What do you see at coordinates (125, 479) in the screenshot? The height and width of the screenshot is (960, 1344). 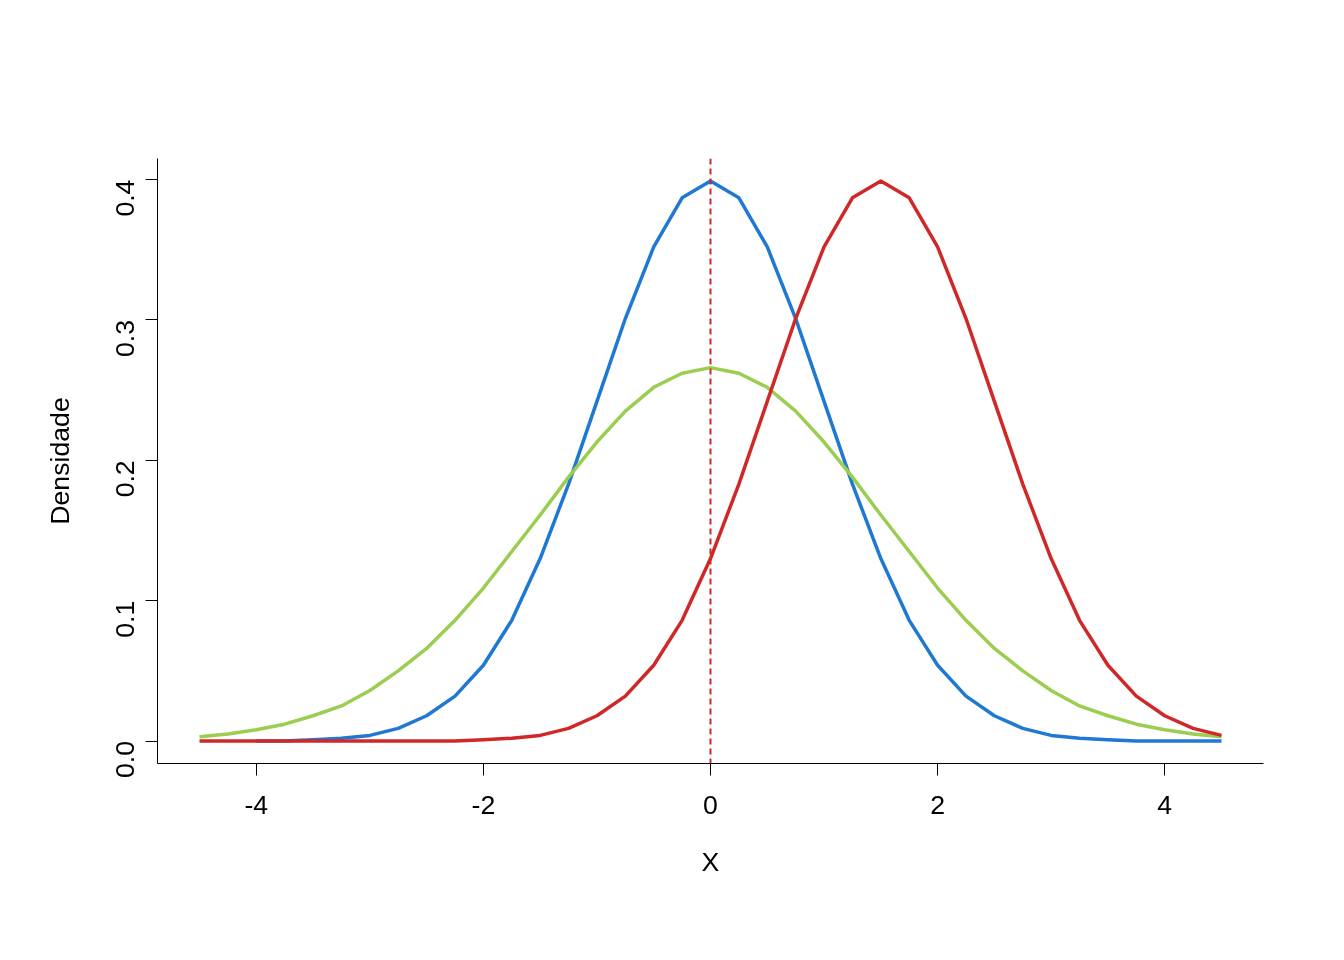 I see `y-tick-label: 0.2` at bounding box center [125, 479].